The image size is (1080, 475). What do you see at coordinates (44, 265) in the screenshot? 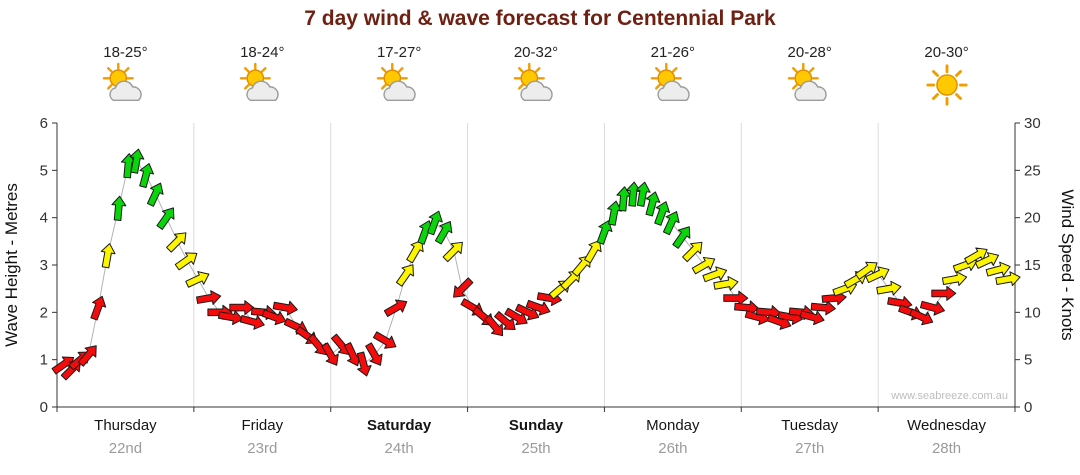
I see `wave-axis-tick-label: 3` at bounding box center [44, 265].